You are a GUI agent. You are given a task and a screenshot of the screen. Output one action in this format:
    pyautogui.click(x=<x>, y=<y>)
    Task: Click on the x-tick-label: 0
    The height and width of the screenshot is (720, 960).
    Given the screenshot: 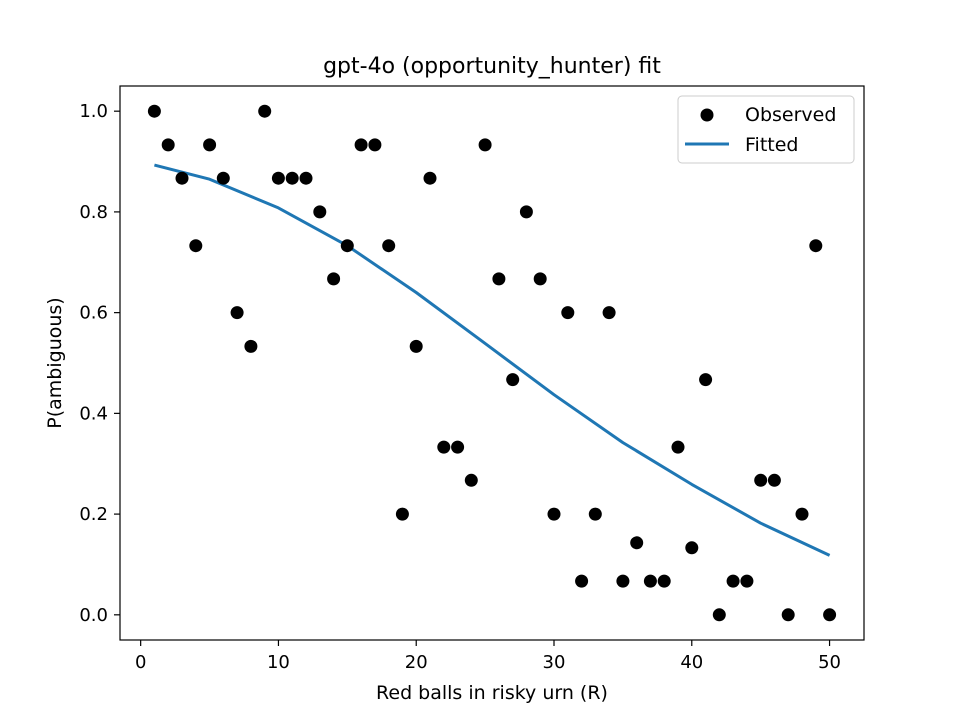 What is the action you would take?
    pyautogui.click(x=140, y=662)
    